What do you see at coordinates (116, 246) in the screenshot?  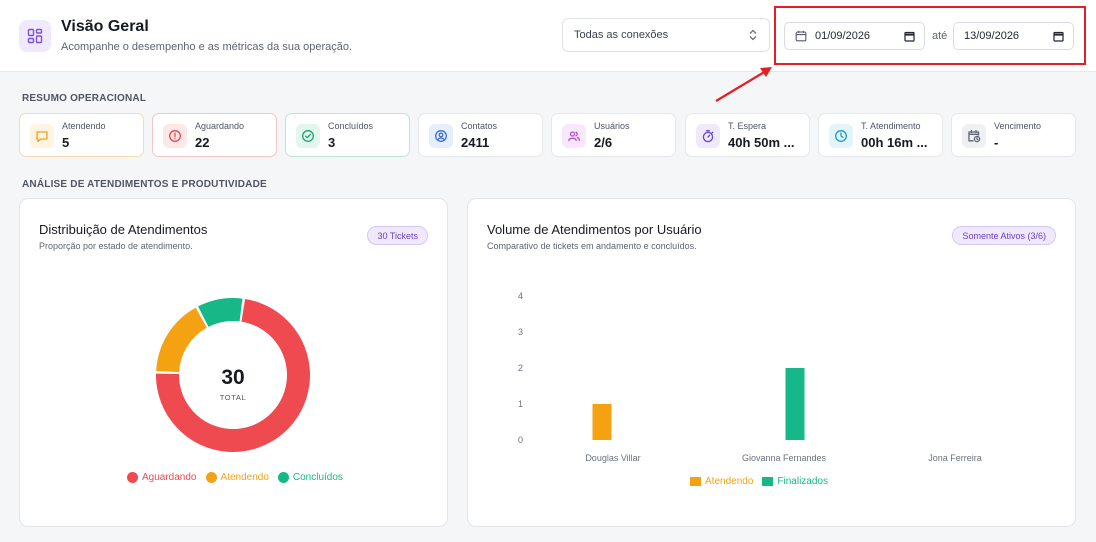 I see `distribution-subtitle: Proporção por estado de atendimento.` at bounding box center [116, 246].